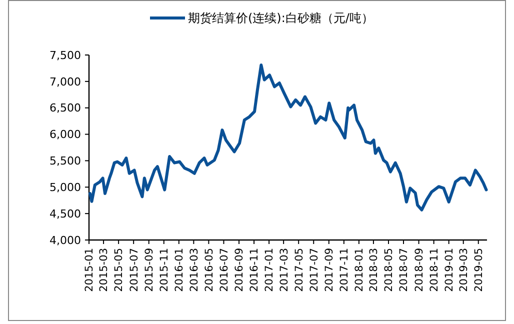 The height and width of the screenshot is (324, 514). What do you see at coordinates (254, 270) in the screenshot?
I see `x-tick-label: 2016-11` at bounding box center [254, 270].